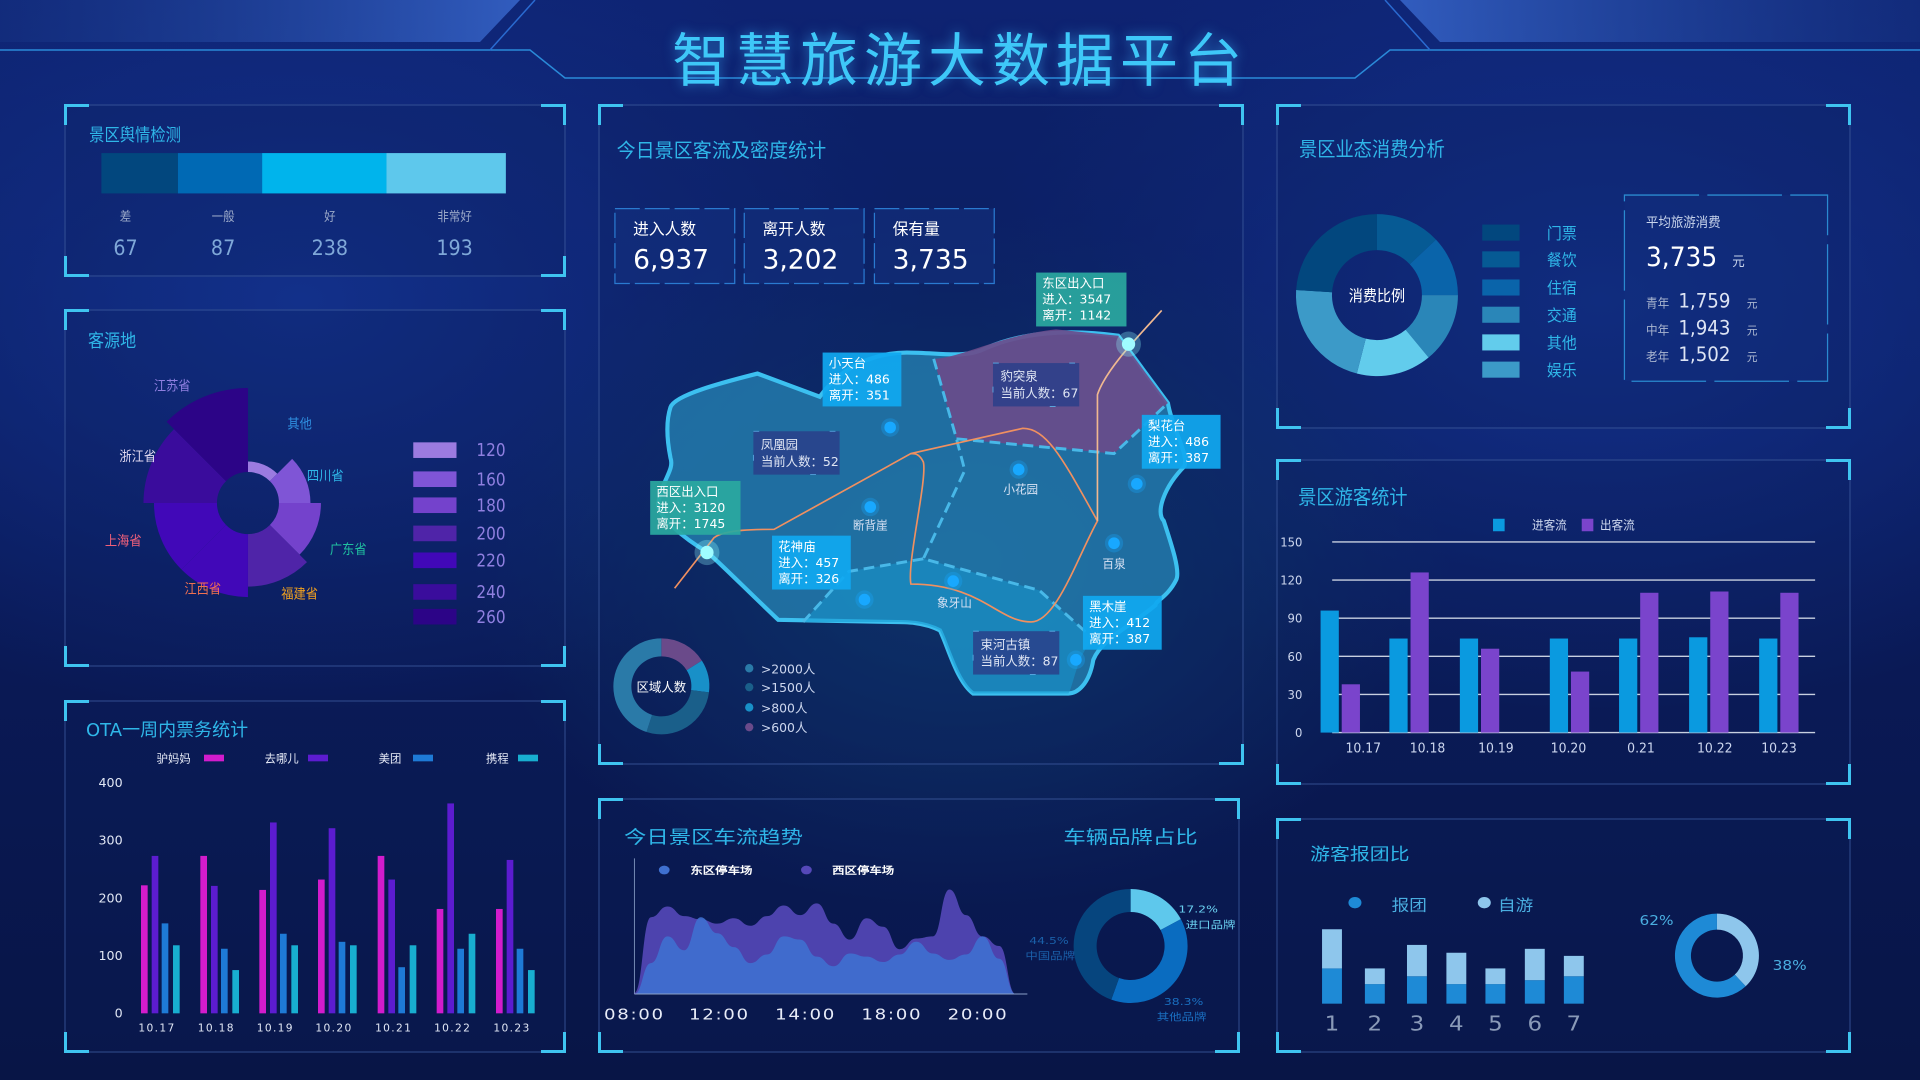 This screenshot has width=1920, height=1080. Describe the element at coordinates (779, 444) in the screenshot. I see `place-name: 凤凰园` at that location.